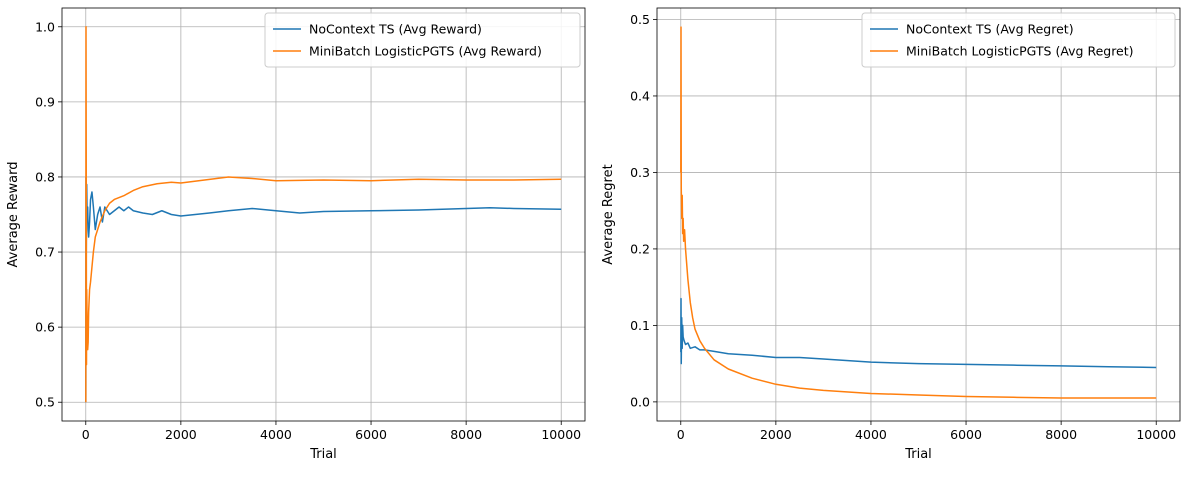 The width and height of the screenshot is (1186, 490). Describe the element at coordinates (45, 176) in the screenshot. I see `y-tick-label: 0.8` at that location.